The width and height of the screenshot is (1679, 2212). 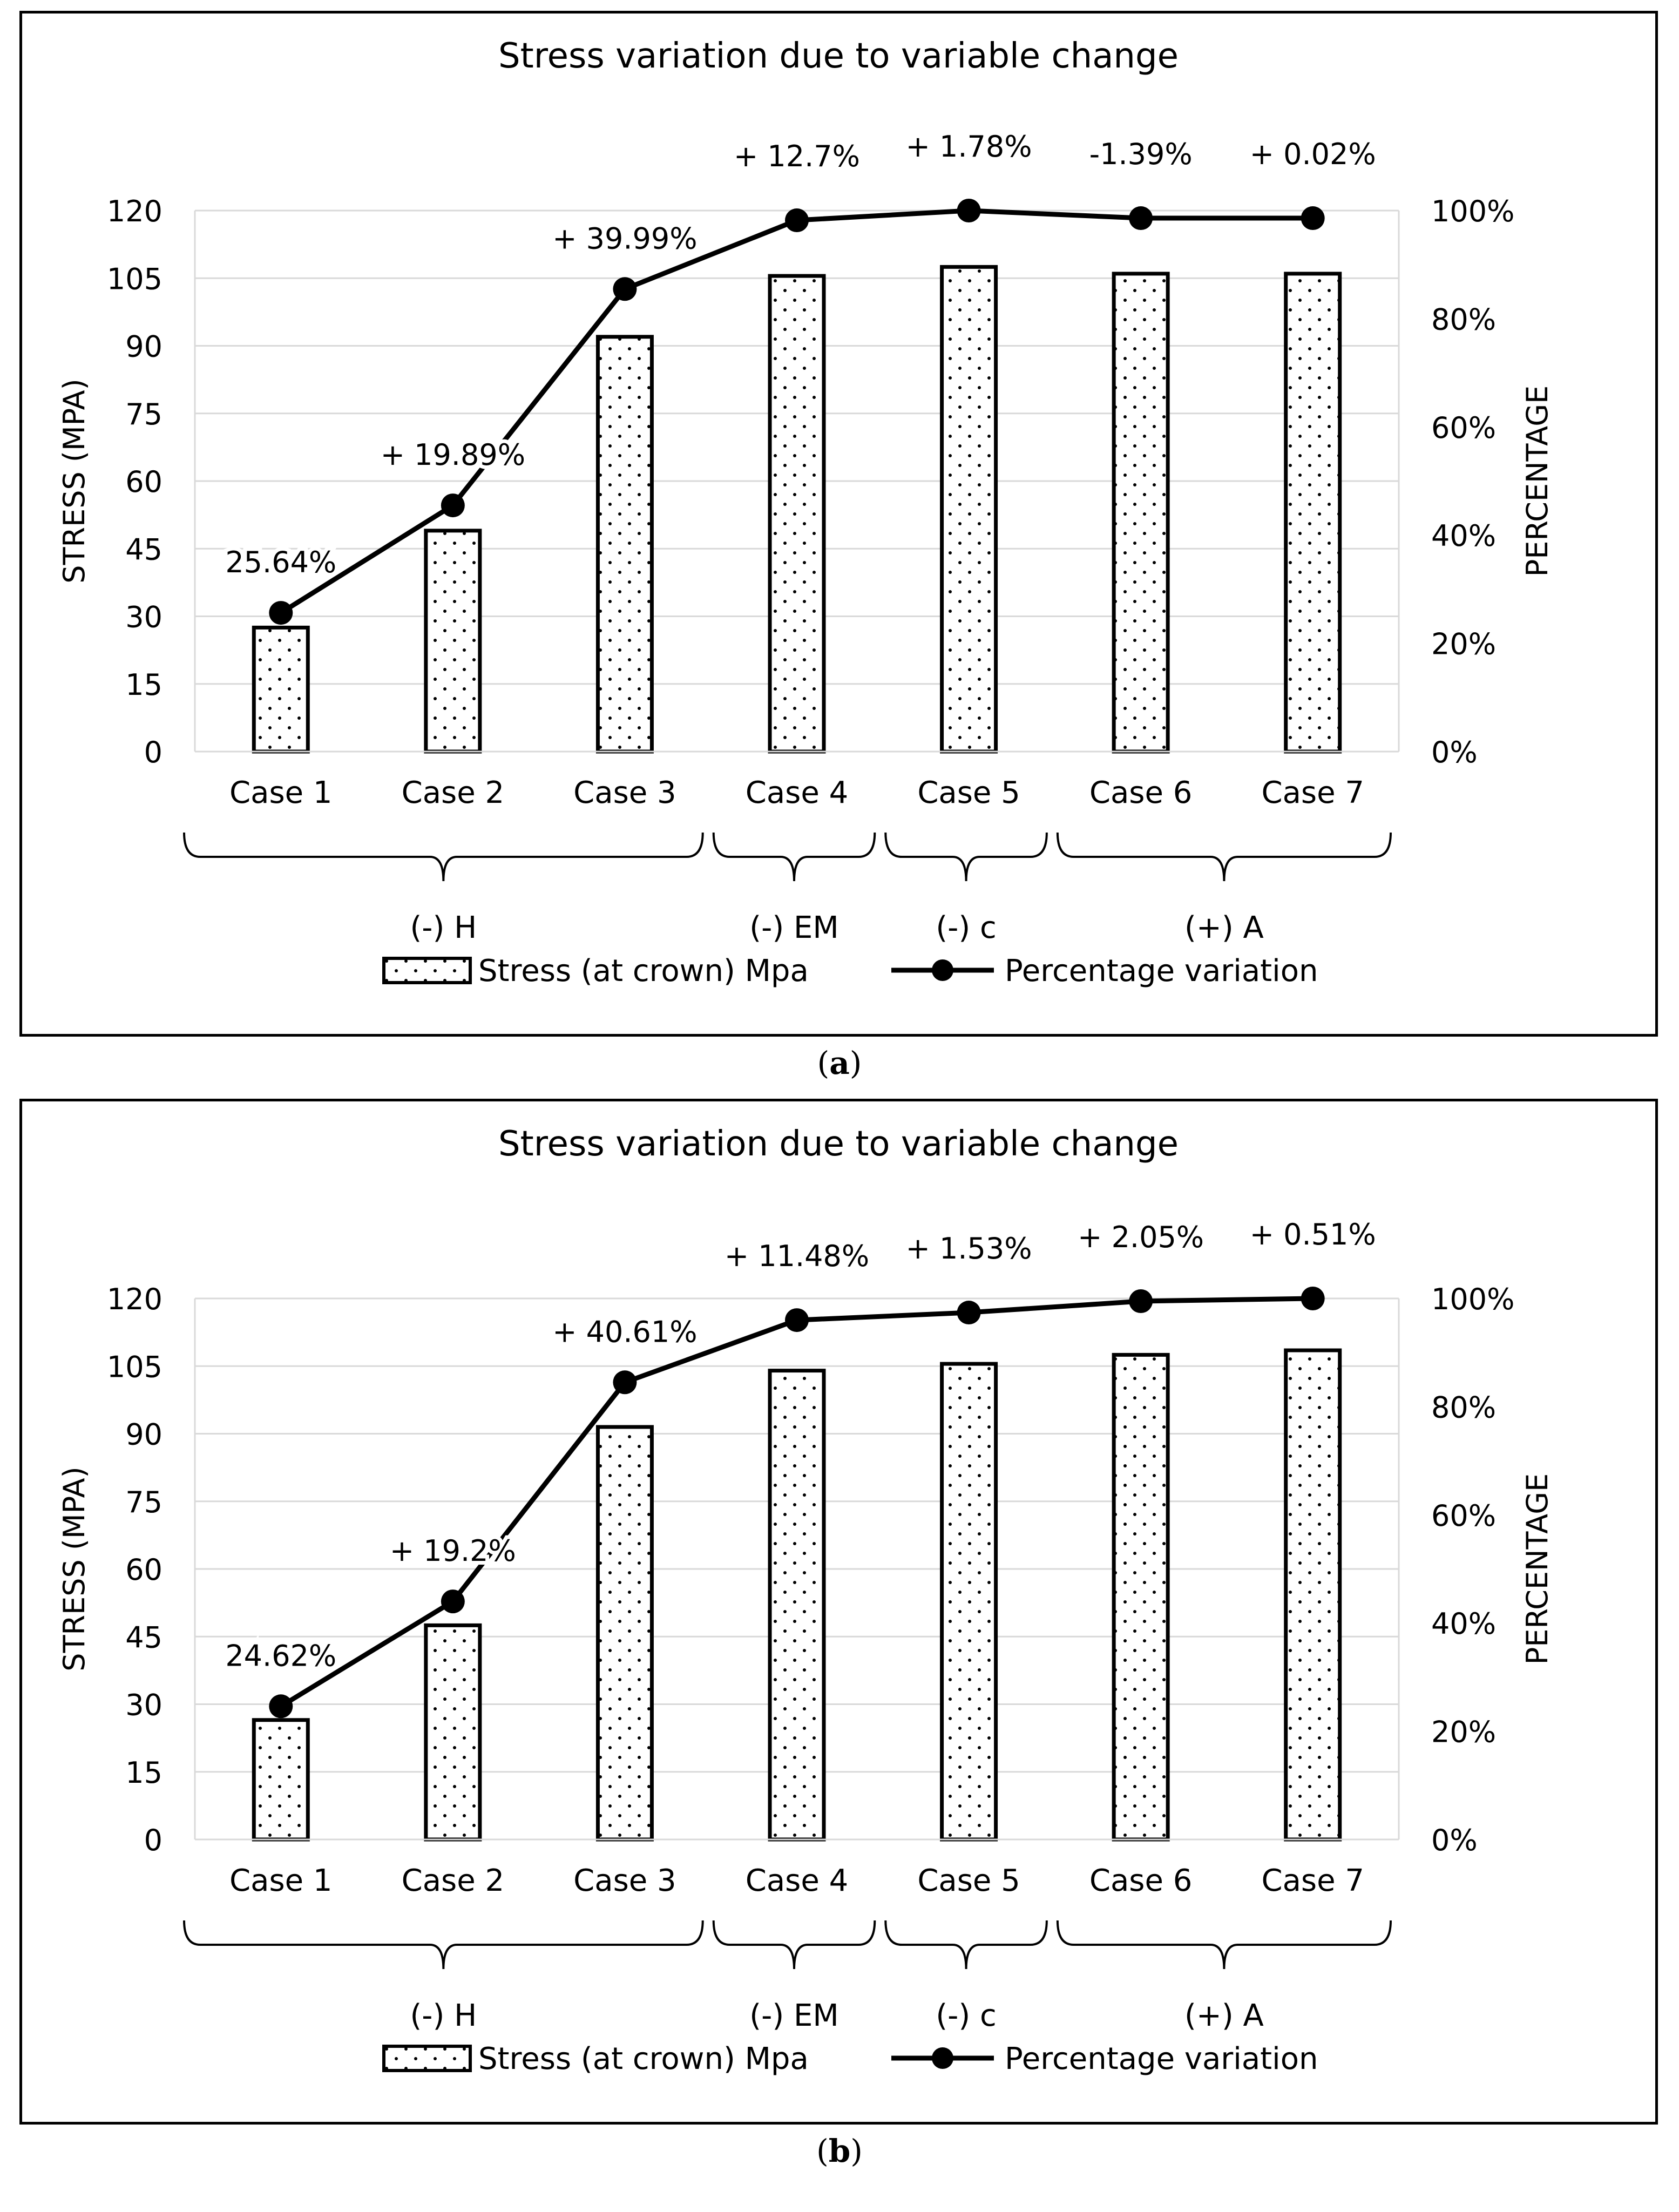 What do you see at coordinates (1313, 1234) in the screenshot?
I see `data-label: + 0.51%` at bounding box center [1313, 1234].